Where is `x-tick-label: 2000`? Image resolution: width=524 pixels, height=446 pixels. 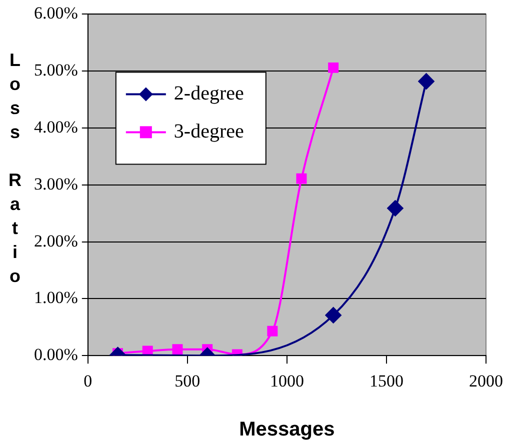
x-tick-label: 2000 is located at coordinates (486, 380).